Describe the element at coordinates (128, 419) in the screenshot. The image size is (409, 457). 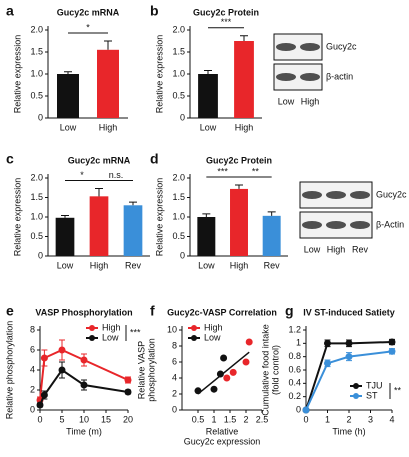
I see `x-tick-label: 20` at that location.